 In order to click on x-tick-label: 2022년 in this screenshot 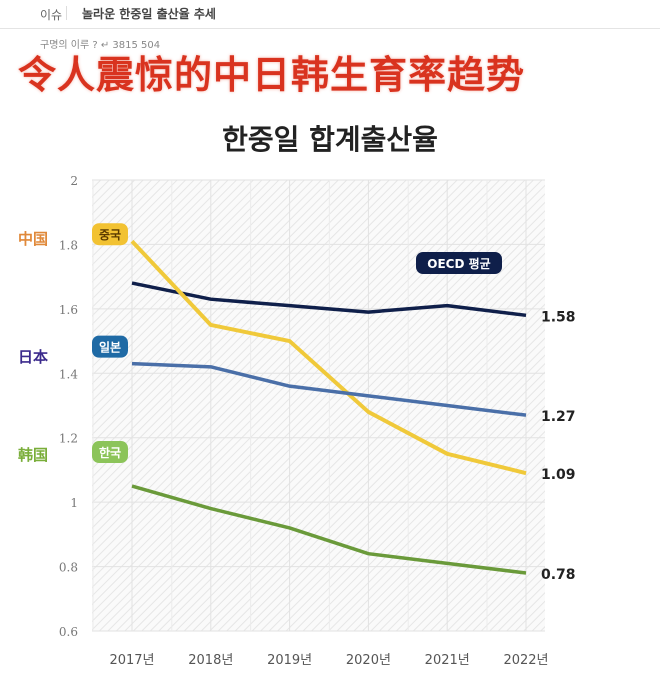, I will do `click(525, 660)`.